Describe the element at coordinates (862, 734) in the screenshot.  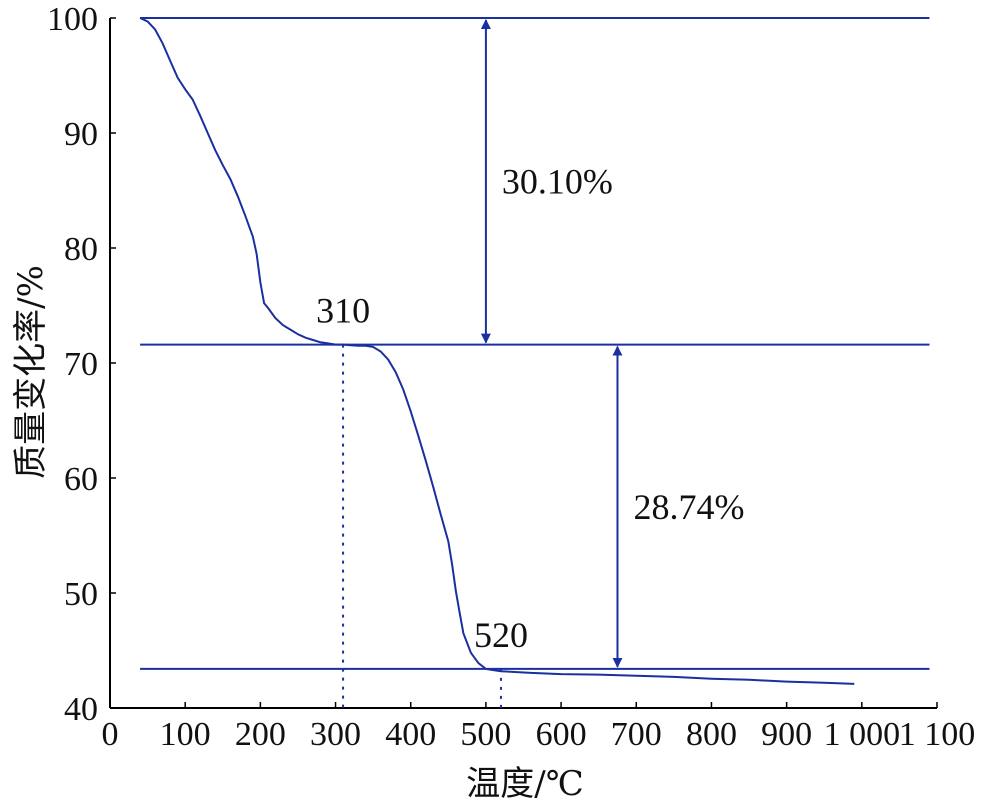
I see `x-tick-label: 1 000` at that location.